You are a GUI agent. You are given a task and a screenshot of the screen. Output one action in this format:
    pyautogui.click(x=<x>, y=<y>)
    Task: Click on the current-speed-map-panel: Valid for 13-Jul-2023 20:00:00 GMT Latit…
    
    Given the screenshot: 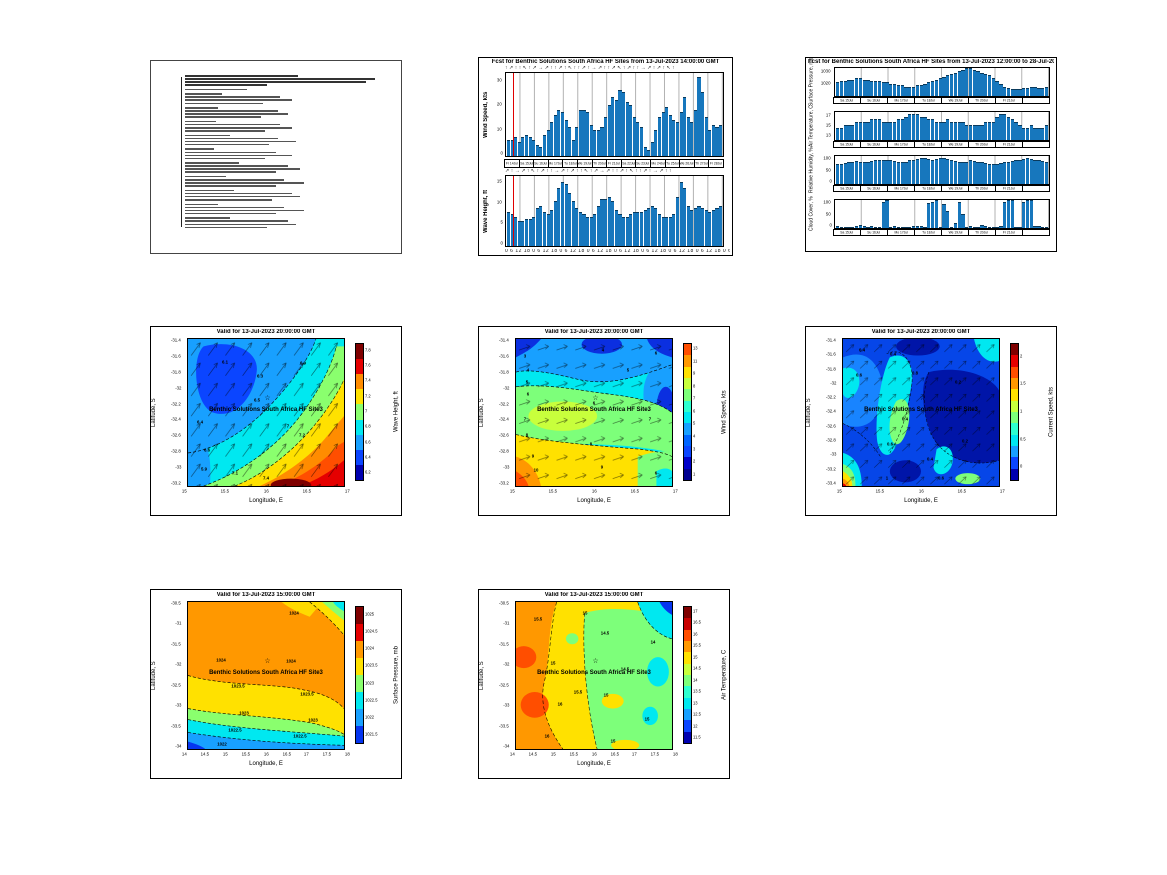 What is the action you would take?
    pyautogui.click(x=931, y=421)
    